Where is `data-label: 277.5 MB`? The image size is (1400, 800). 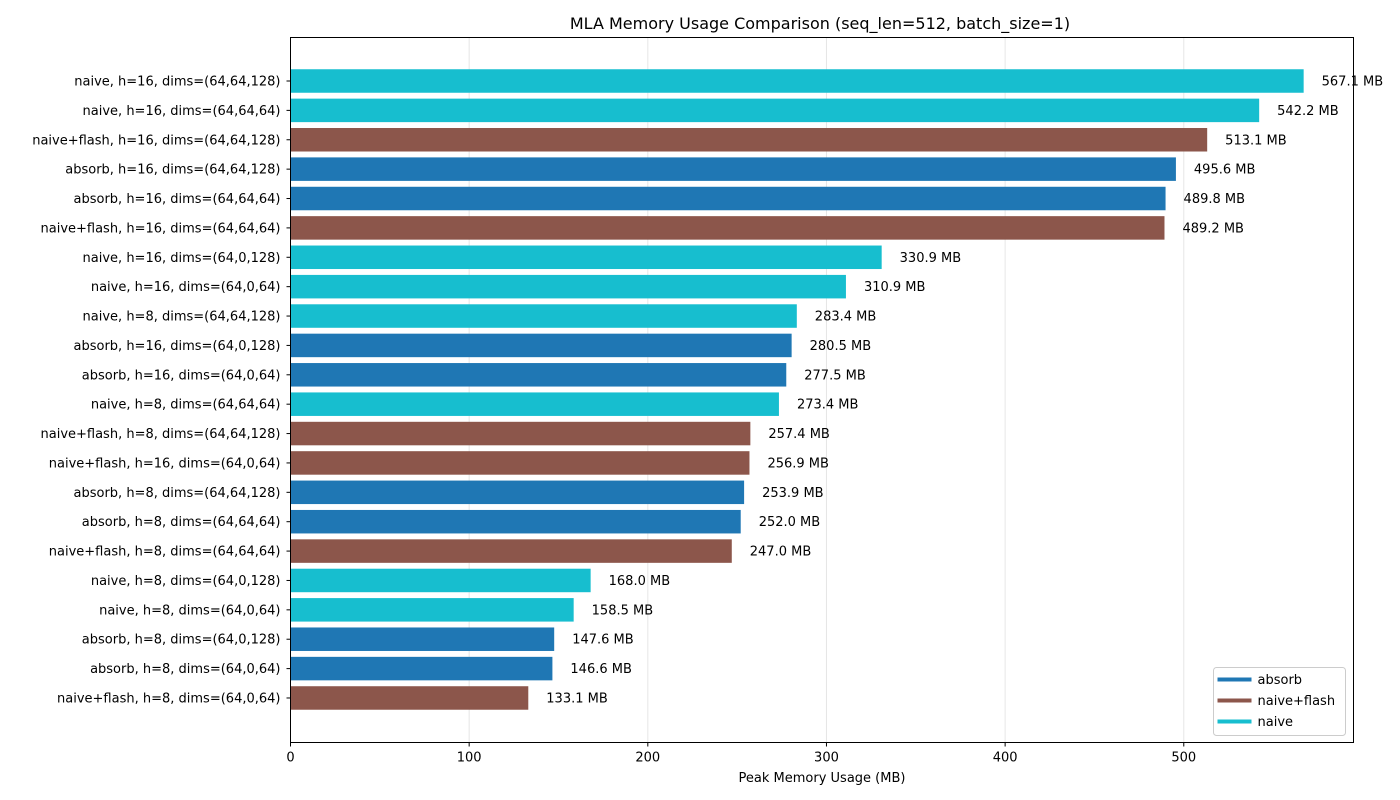 data-label: 277.5 MB is located at coordinates (834, 375).